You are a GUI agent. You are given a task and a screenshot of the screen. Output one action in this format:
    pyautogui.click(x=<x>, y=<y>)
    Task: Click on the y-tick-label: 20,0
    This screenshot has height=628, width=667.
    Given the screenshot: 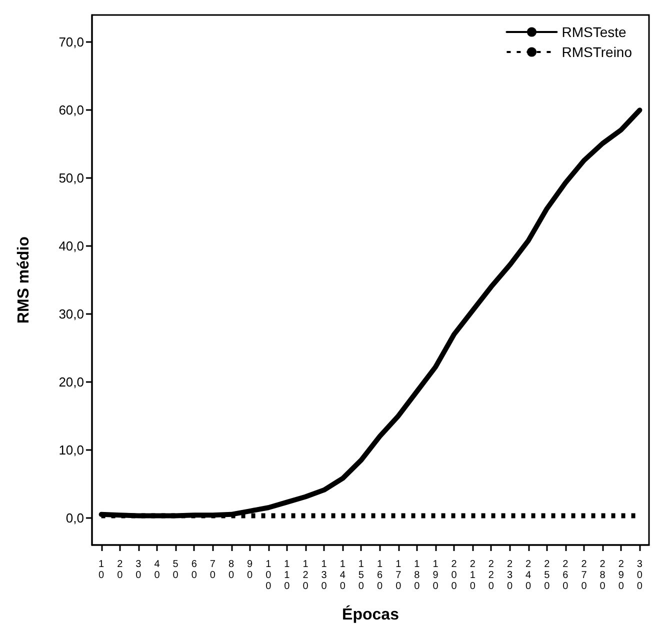 What is the action you would take?
    pyautogui.click(x=71, y=382)
    